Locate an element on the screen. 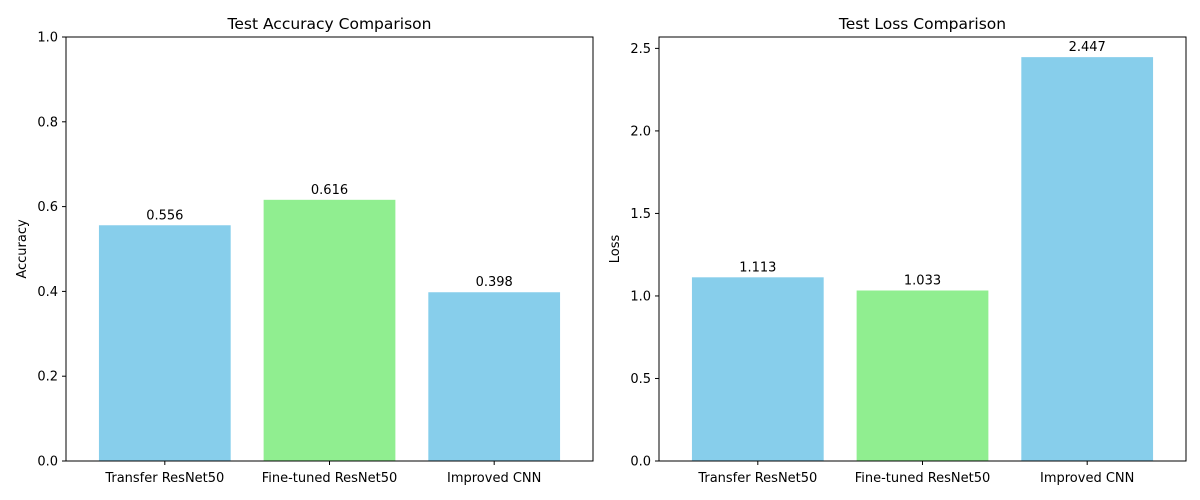 Image resolution: width=1200 pixels, height=500 pixels. bar-value-label: 0.398 is located at coordinates (494, 282).